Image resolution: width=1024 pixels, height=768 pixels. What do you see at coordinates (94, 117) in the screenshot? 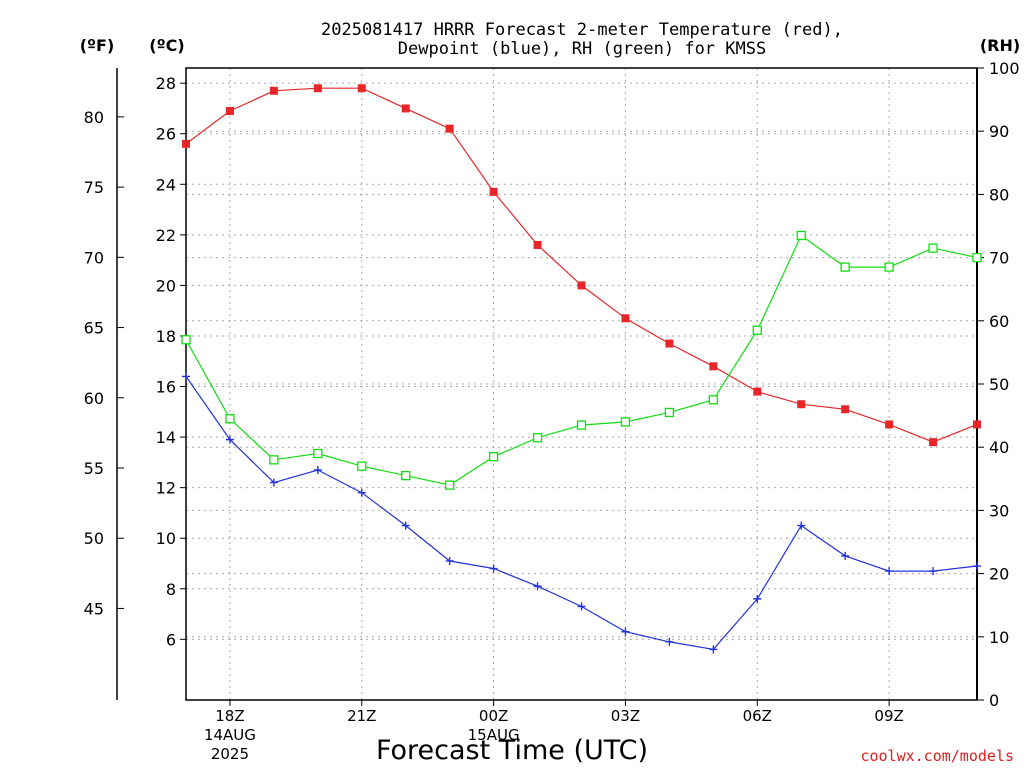
I see `f-tick-label-80: 80` at bounding box center [94, 117].